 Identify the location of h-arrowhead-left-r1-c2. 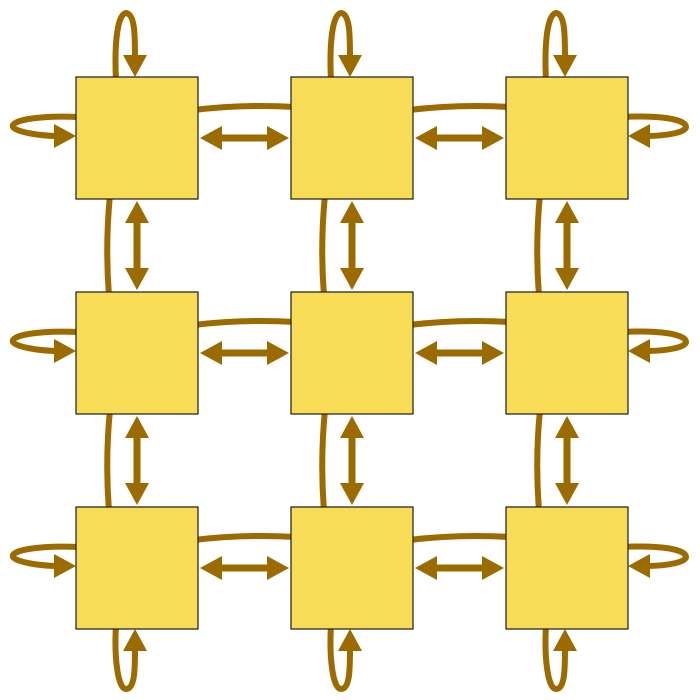
(426, 138).